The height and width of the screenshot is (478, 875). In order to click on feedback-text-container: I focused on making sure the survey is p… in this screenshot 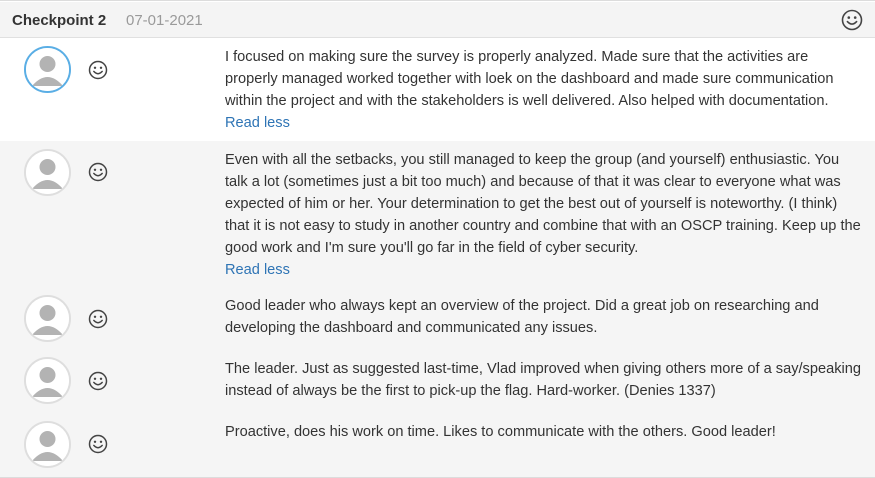, I will do `click(545, 90)`.